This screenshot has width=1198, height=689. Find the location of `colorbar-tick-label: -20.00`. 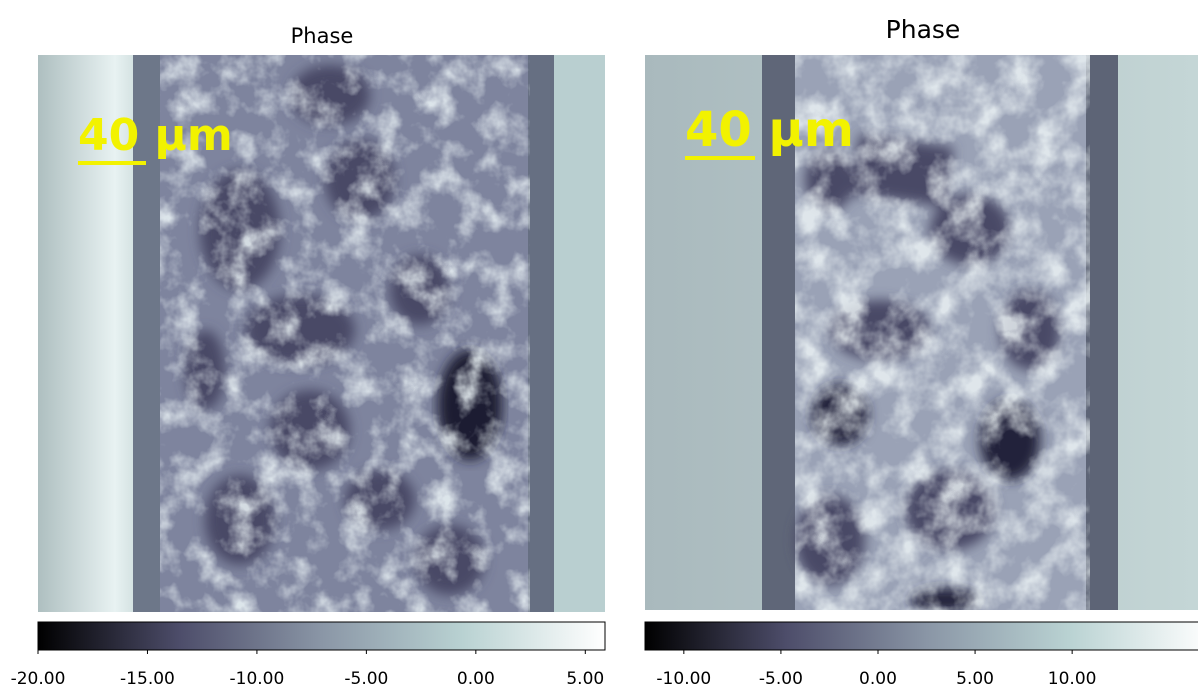

colorbar-tick-label: -20.00 is located at coordinates (38, 679).